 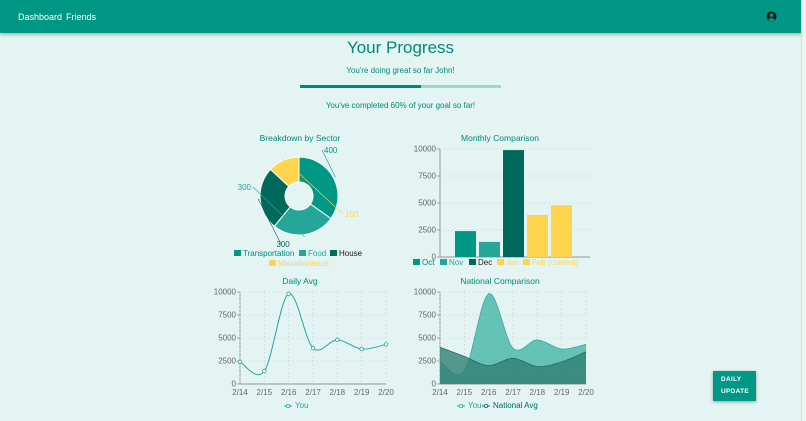 I want to click on chart-title-sector: Breakdown by Sector, so click(x=300, y=138).